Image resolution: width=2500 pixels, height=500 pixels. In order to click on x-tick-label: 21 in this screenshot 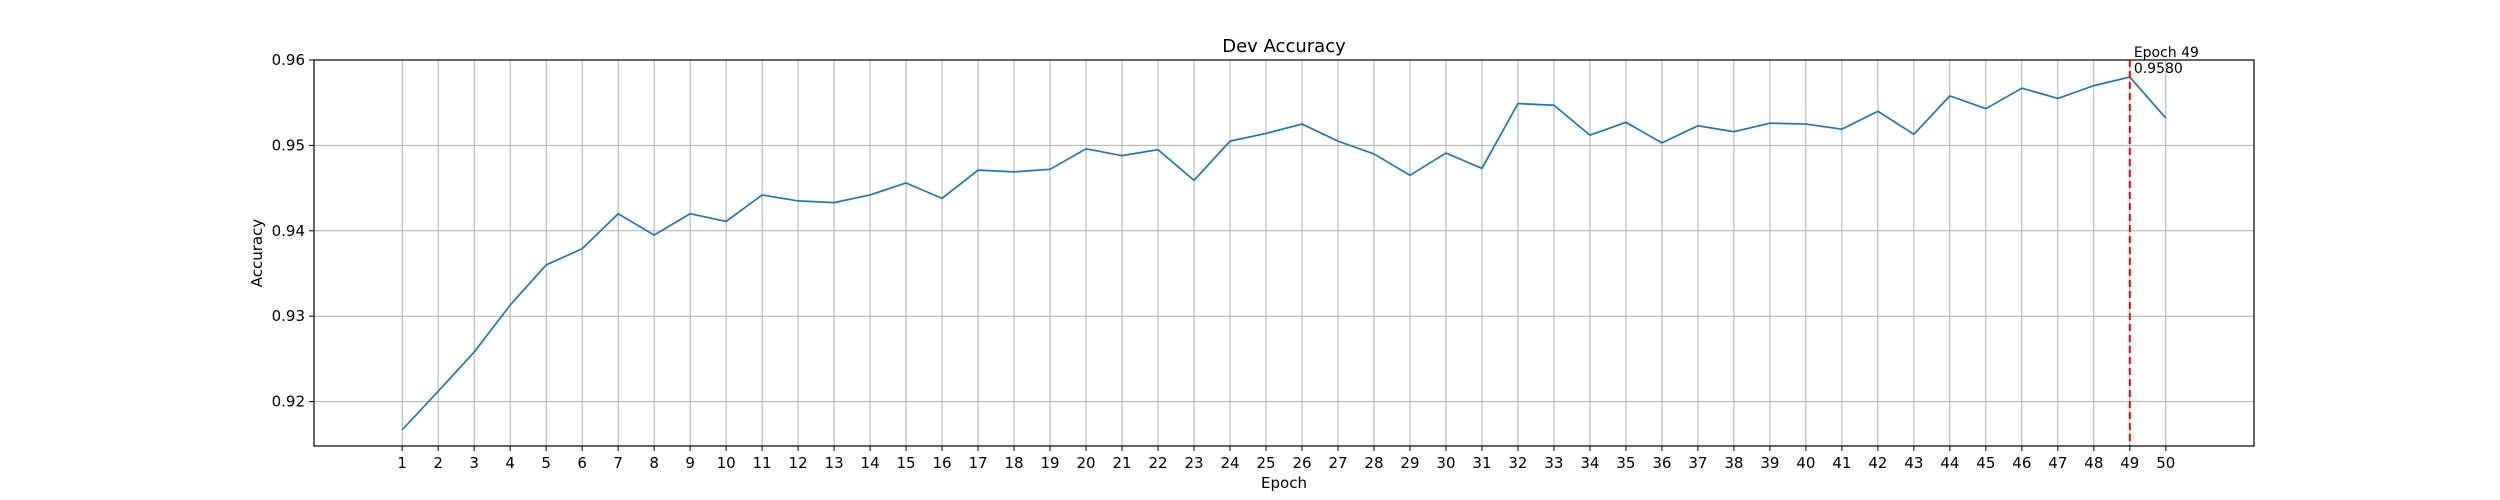, I will do `click(1121, 463)`.